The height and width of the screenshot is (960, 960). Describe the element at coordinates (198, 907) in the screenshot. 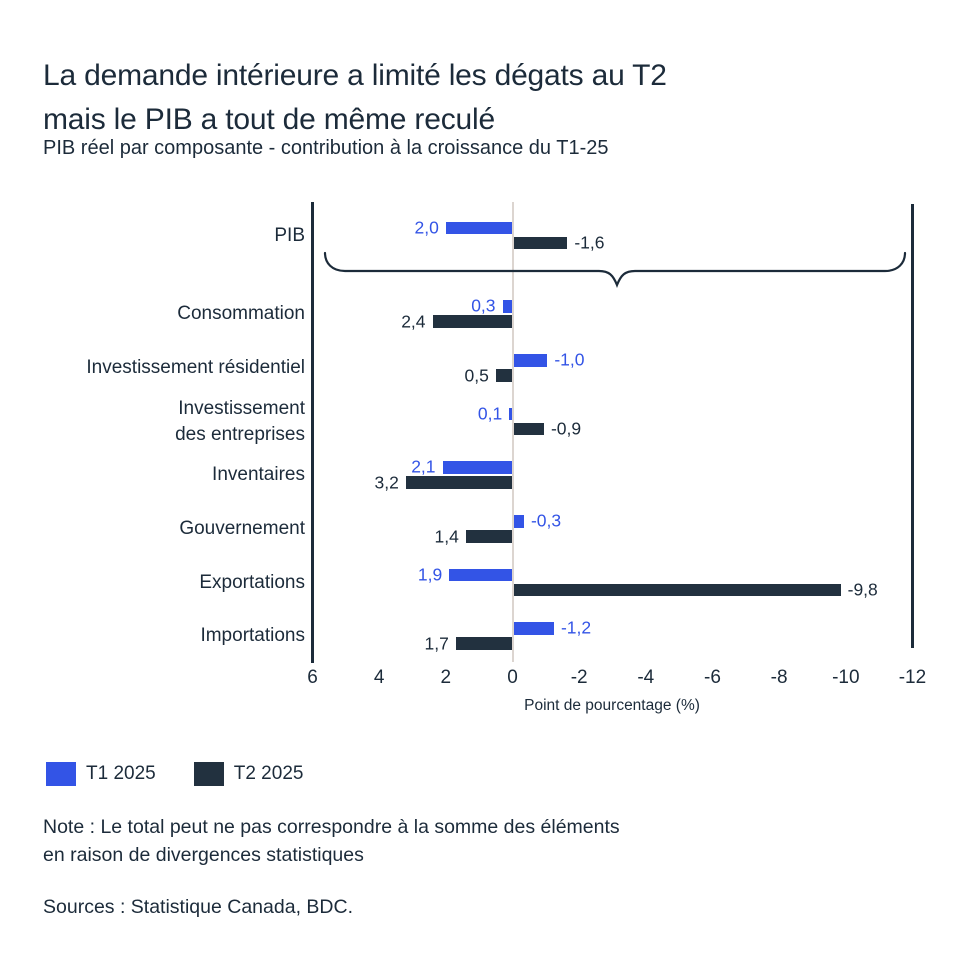

I see `sources-text: Sources : Statistique Canada, BDC.` at that location.